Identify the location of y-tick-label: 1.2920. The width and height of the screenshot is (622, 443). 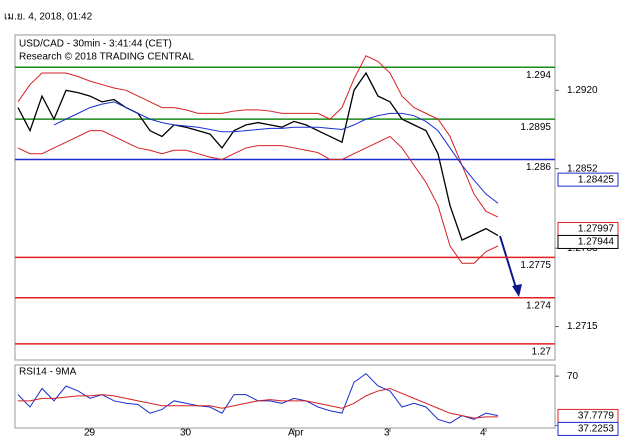
(582, 90).